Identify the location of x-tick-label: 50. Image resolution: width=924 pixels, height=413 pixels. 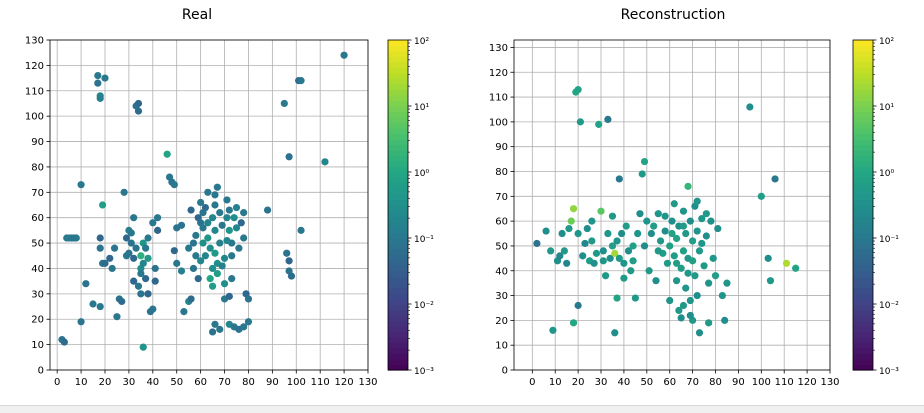
(646, 382).